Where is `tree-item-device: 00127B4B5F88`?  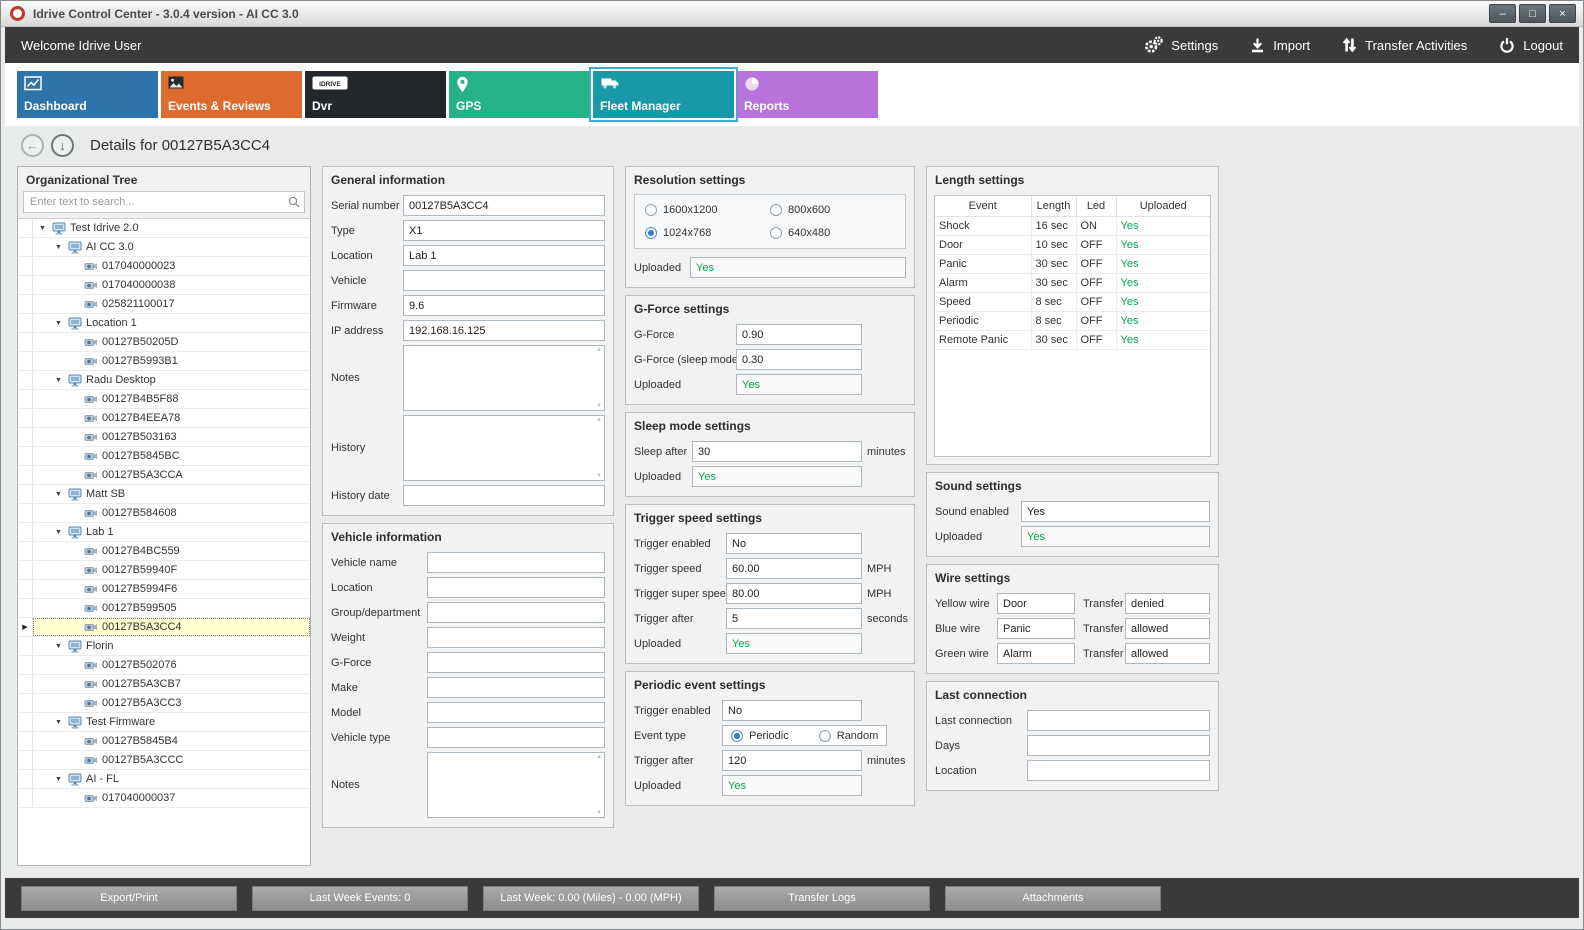 tree-item-device: 00127B4B5F88 is located at coordinates (164, 399).